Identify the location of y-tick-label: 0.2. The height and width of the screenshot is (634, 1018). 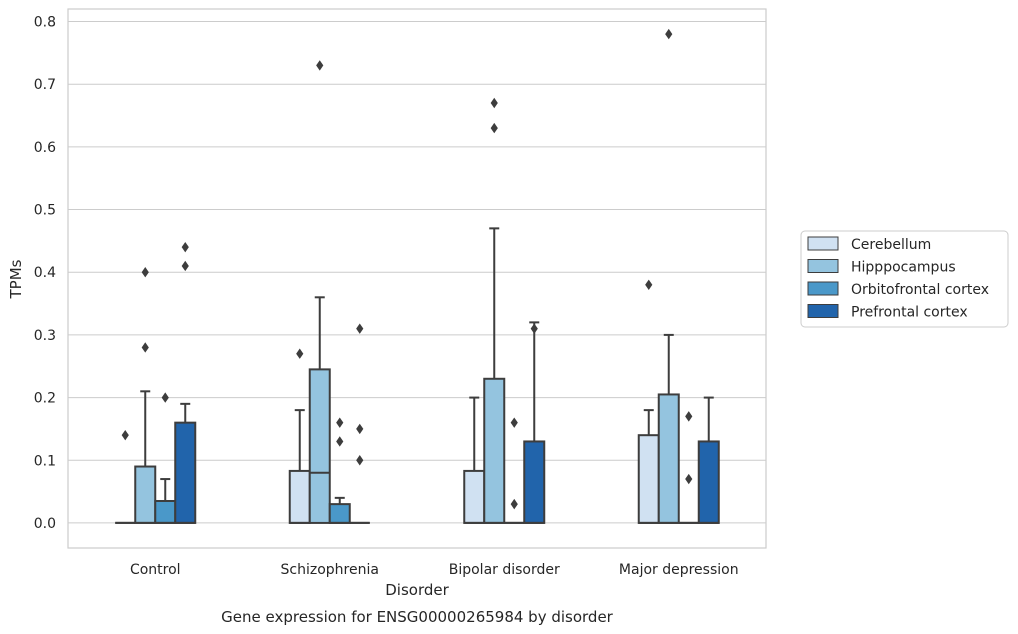
(45, 399).